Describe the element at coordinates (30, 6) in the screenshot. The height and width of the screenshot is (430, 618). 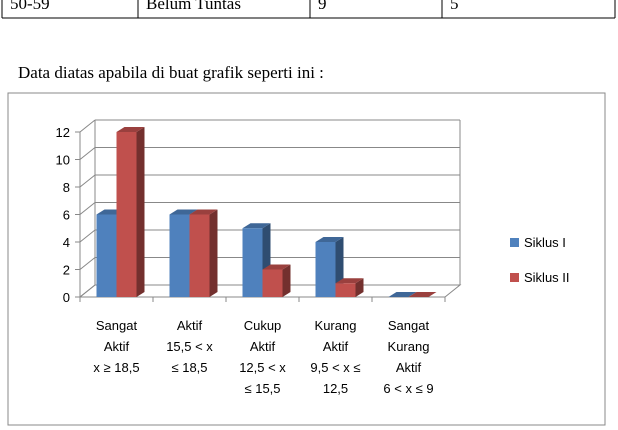
I see `table-cell: 50-59` at that location.